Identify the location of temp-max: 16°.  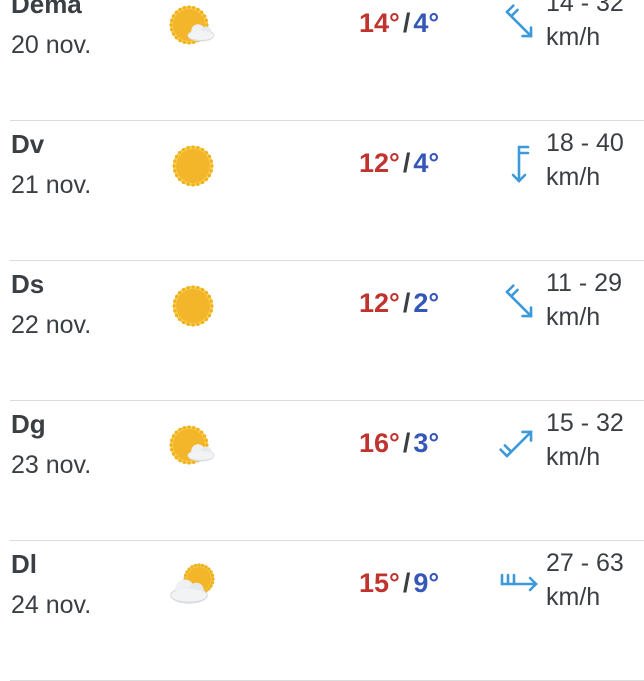
(379, 443).